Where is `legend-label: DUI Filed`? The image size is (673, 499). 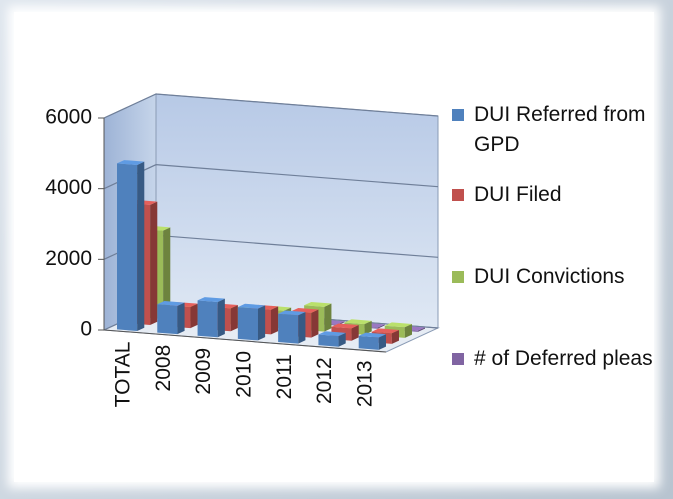
legend-label: DUI Filed is located at coordinates (518, 194).